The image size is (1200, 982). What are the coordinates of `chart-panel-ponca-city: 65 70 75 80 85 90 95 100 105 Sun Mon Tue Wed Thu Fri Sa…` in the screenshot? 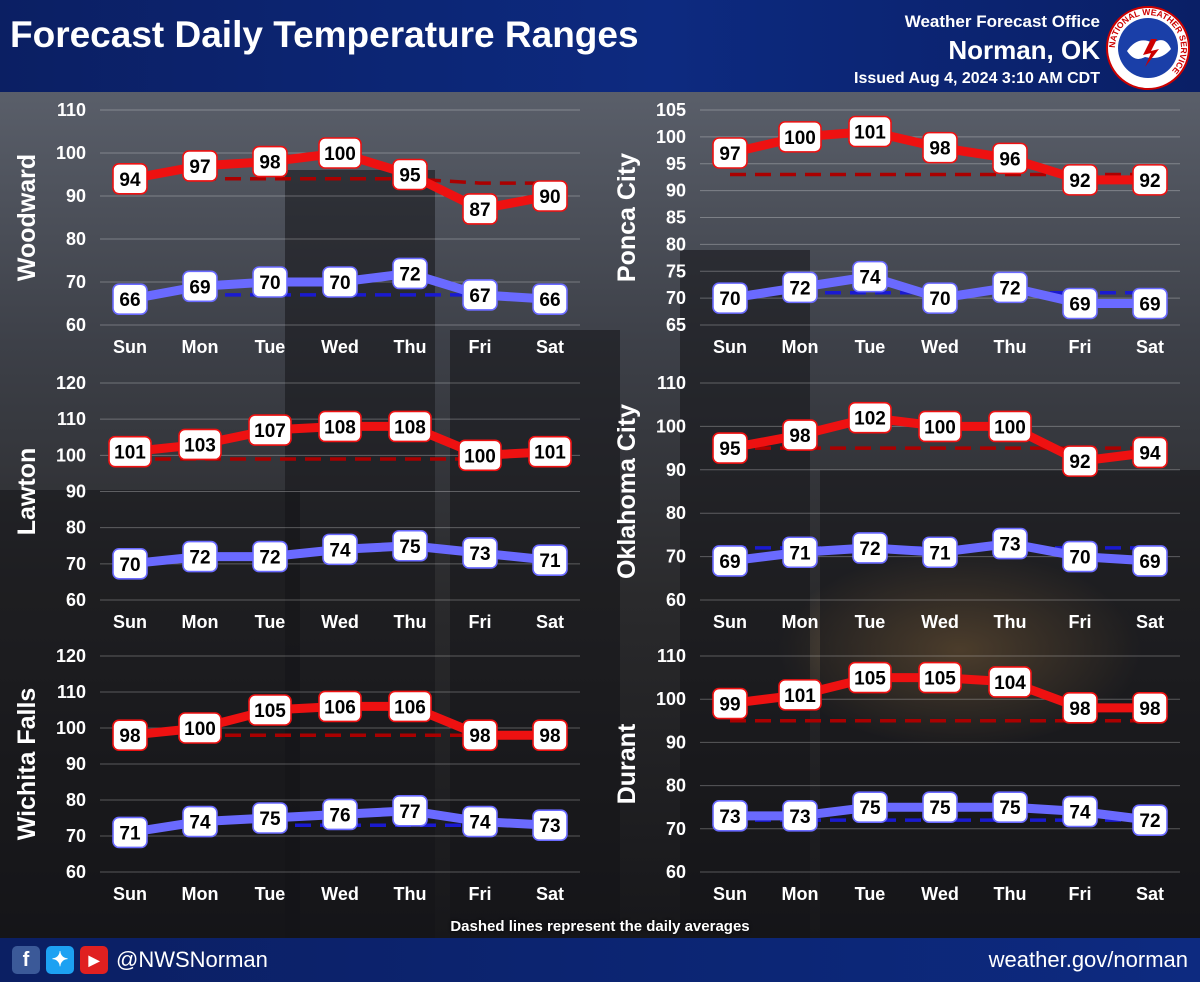 It's located at (896, 228).